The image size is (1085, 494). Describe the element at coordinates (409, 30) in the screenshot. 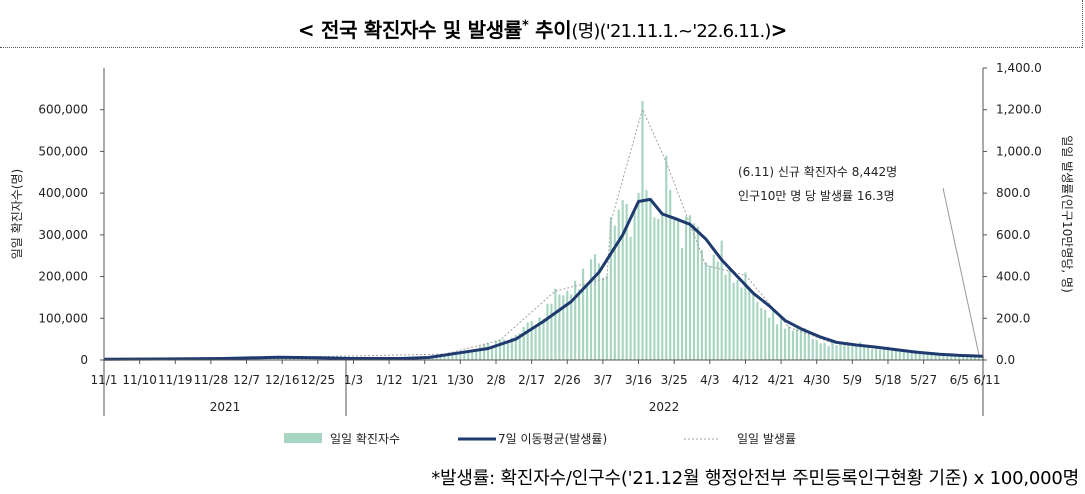

I see `title-main: < 전국 확진자수 및 발생률` at that location.